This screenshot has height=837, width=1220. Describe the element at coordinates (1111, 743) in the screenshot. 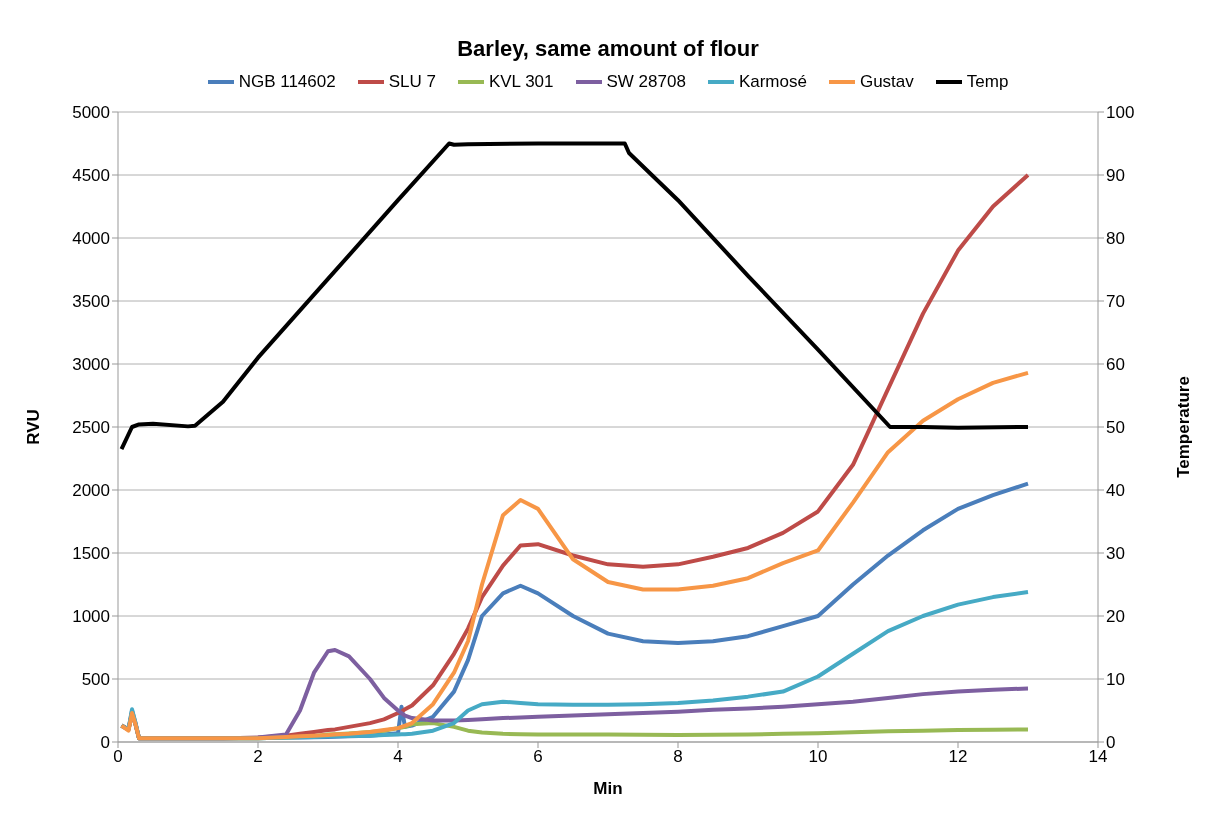

I see `y2-tick-label: 0` at that location.